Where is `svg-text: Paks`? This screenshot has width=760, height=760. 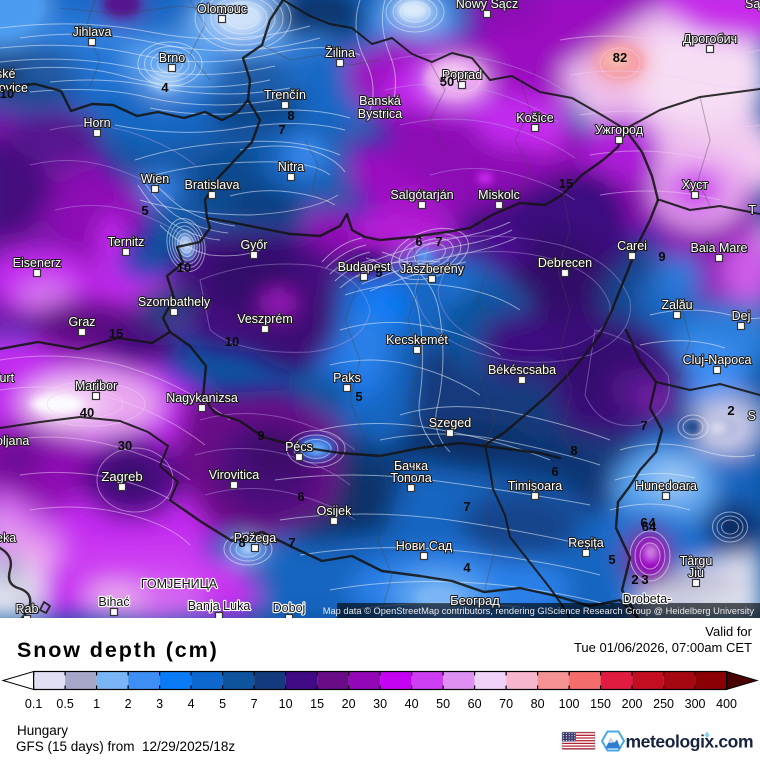
svg-text: Paks is located at coordinates (347, 378).